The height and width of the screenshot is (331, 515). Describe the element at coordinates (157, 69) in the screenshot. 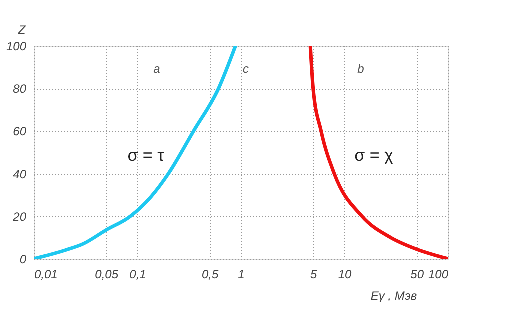

I see `annotation: a` at that location.